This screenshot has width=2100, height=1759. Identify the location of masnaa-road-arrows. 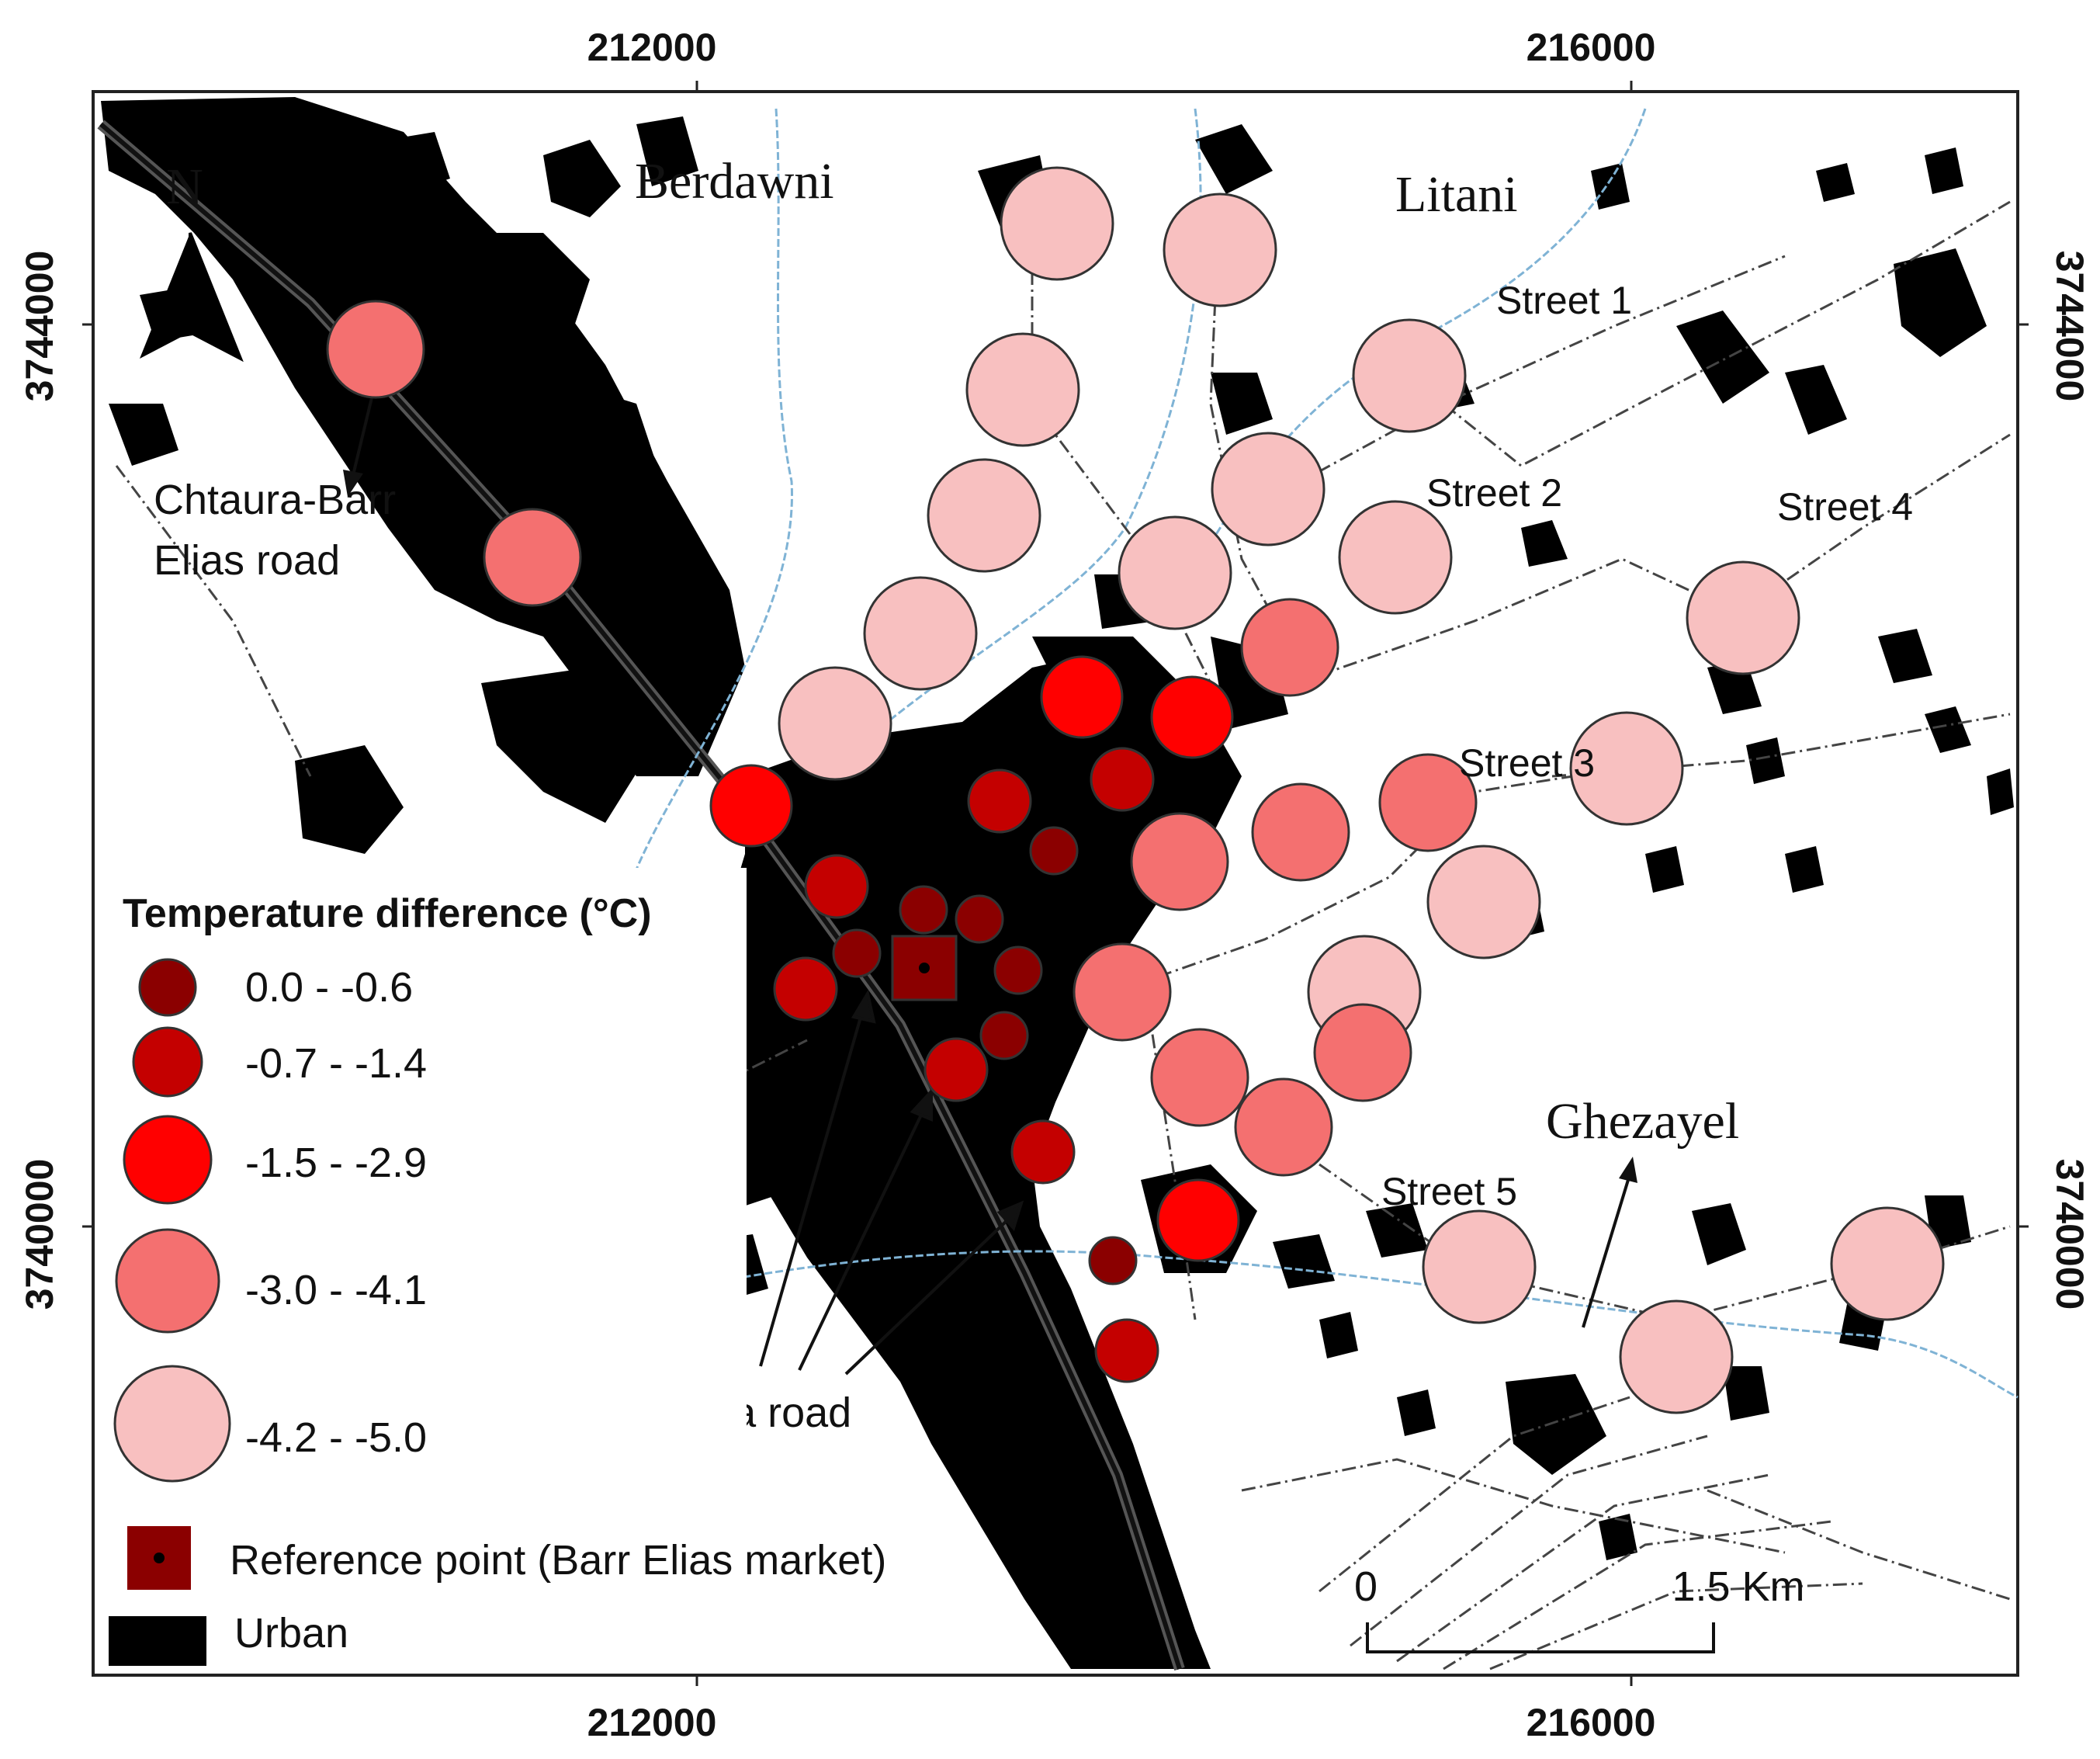
(891, 1183).